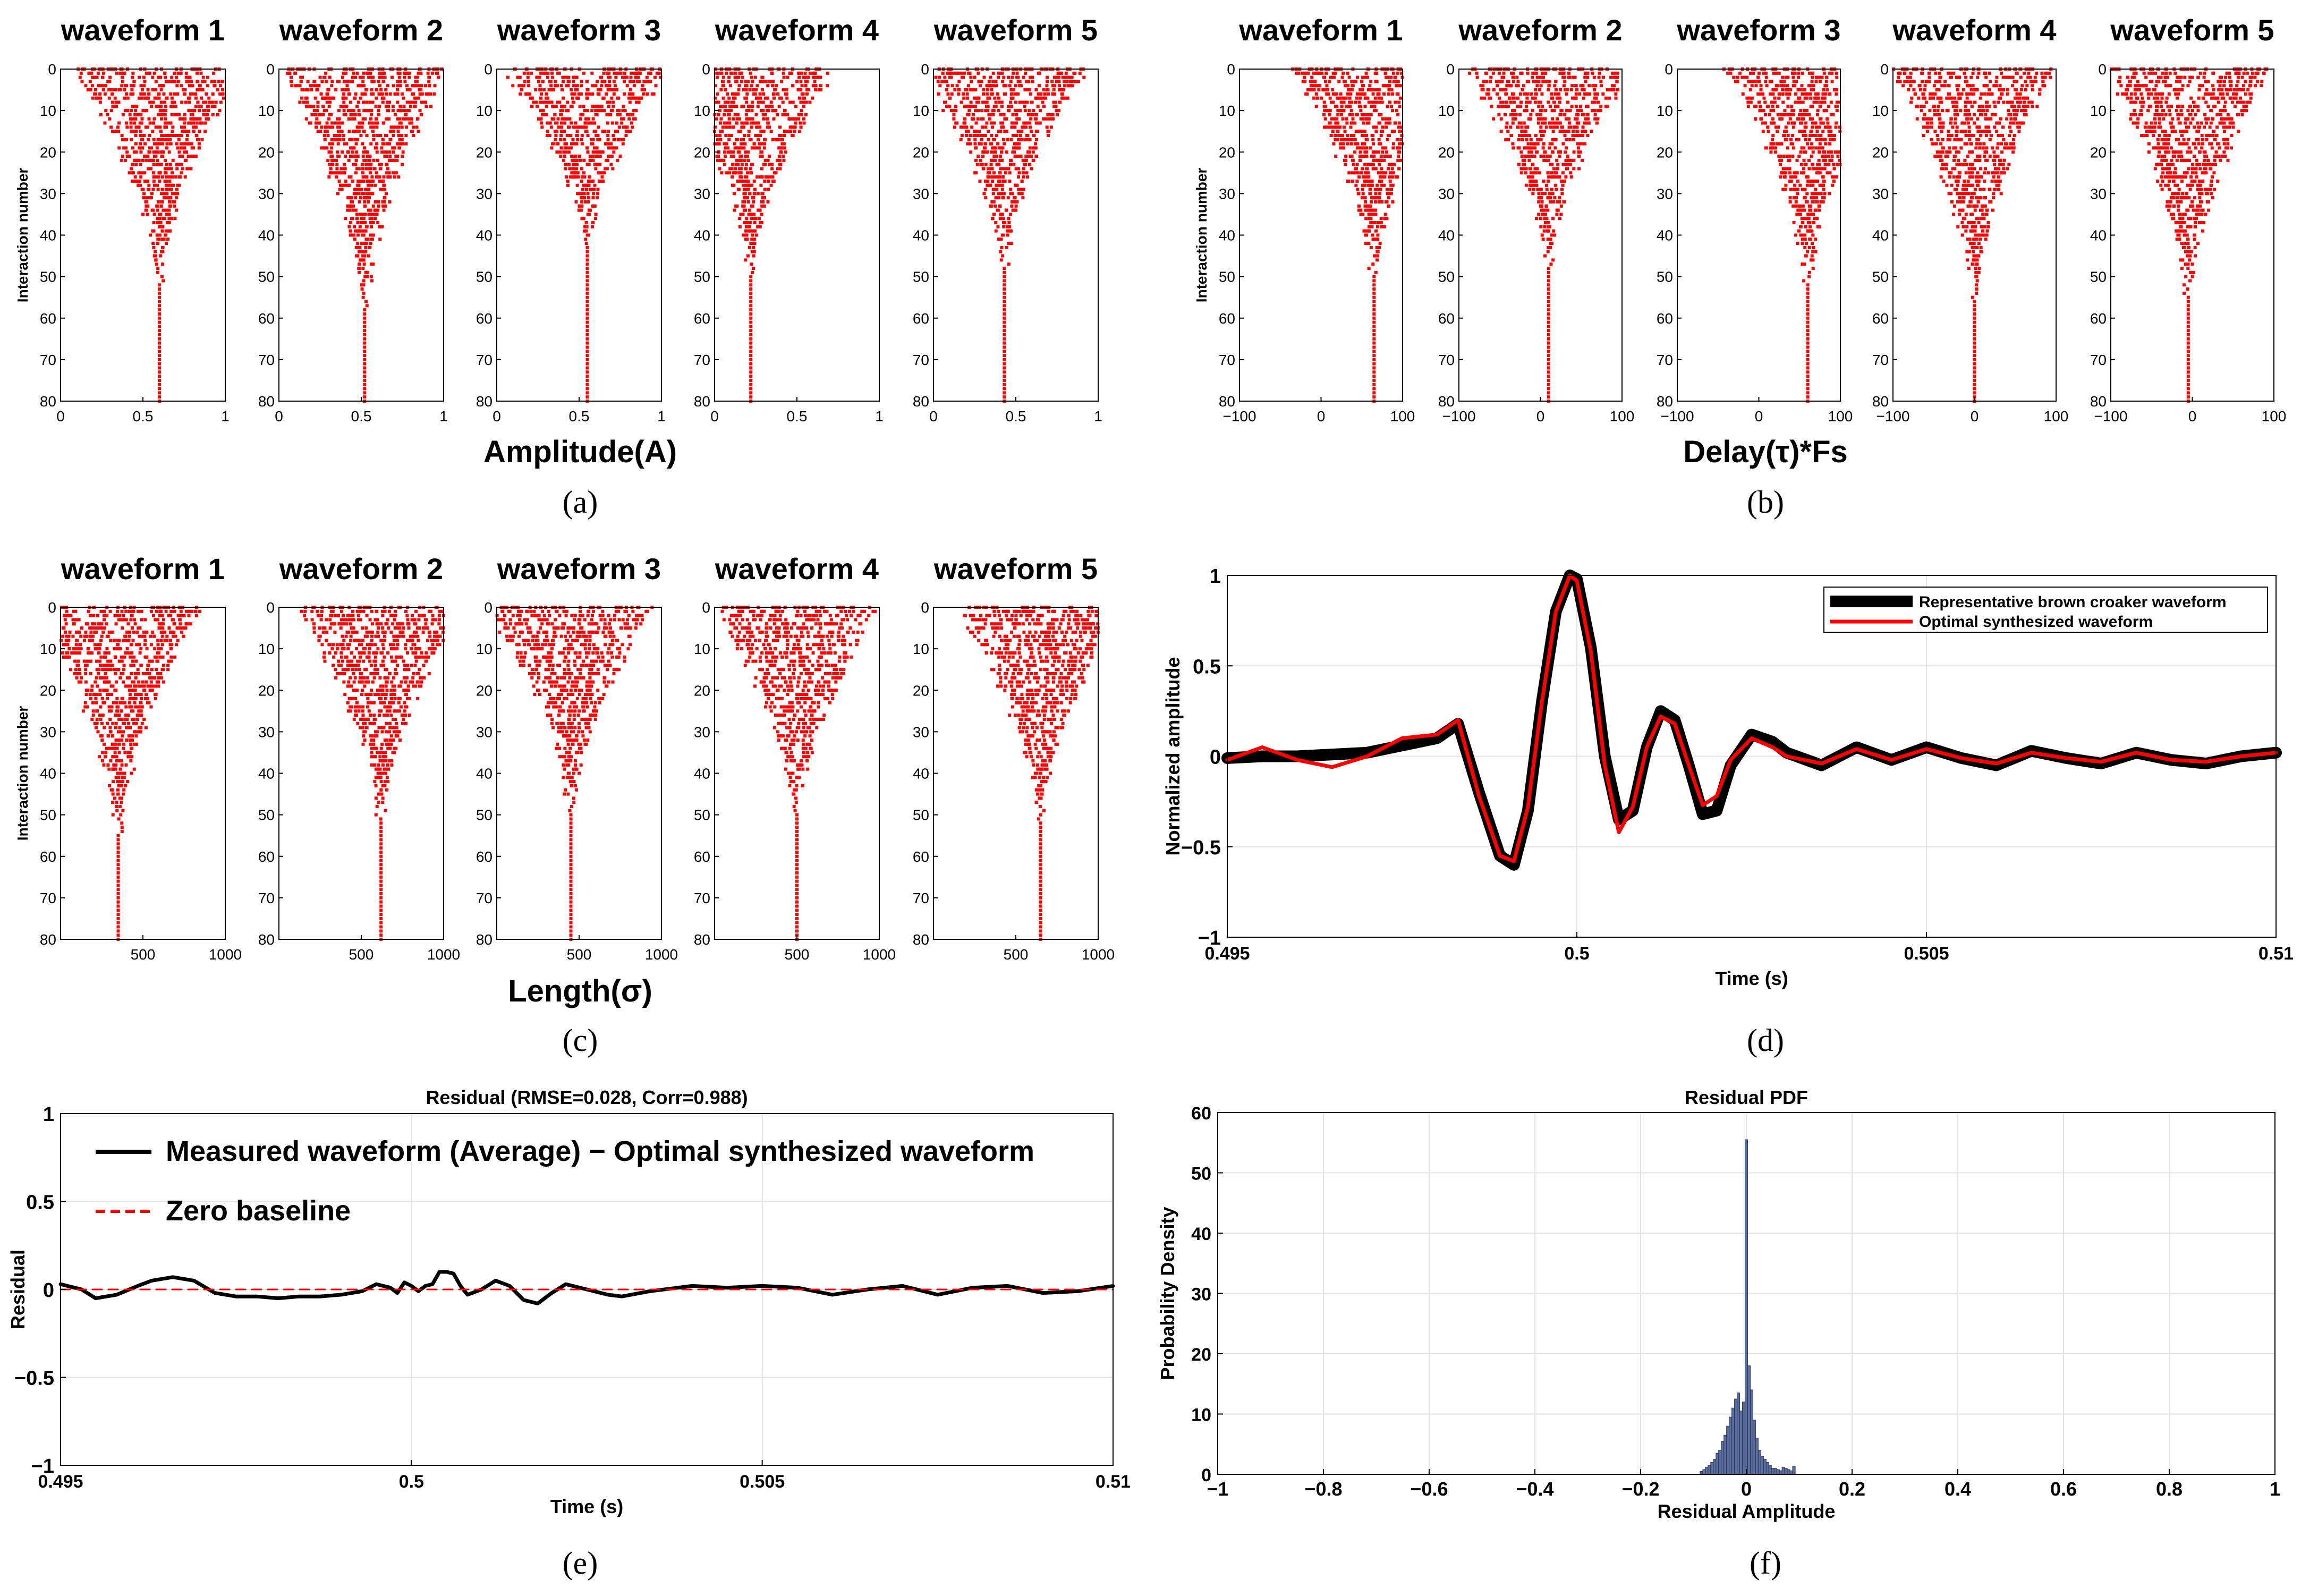 This screenshot has width=2301, height=1596. I want to click on x-axis-label: Amplitude(A), so click(580, 452).